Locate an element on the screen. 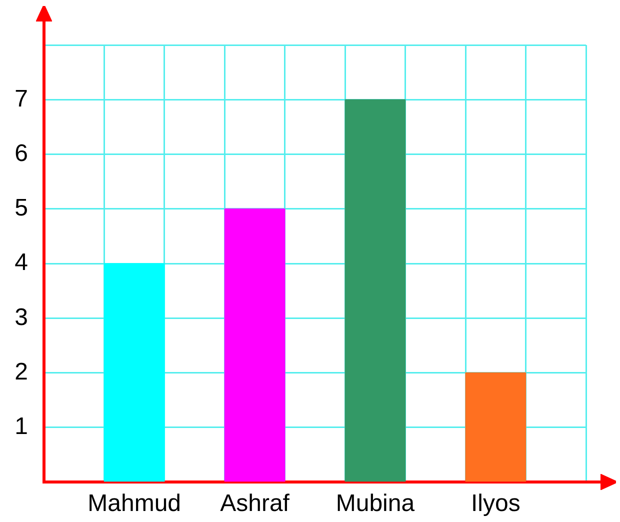 The height and width of the screenshot is (522, 620). x-tick-label: Mubina is located at coordinates (376, 504).